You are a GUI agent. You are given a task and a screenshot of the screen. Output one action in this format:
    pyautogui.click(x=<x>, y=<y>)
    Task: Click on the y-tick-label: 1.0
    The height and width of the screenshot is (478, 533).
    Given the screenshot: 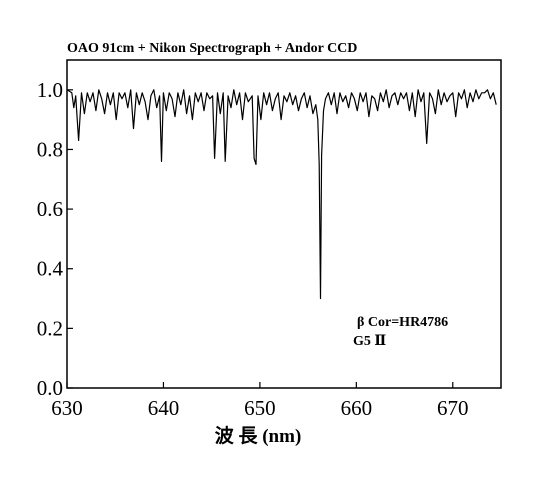 What is the action you would take?
    pyautogui.click(x=50, y=90)
    